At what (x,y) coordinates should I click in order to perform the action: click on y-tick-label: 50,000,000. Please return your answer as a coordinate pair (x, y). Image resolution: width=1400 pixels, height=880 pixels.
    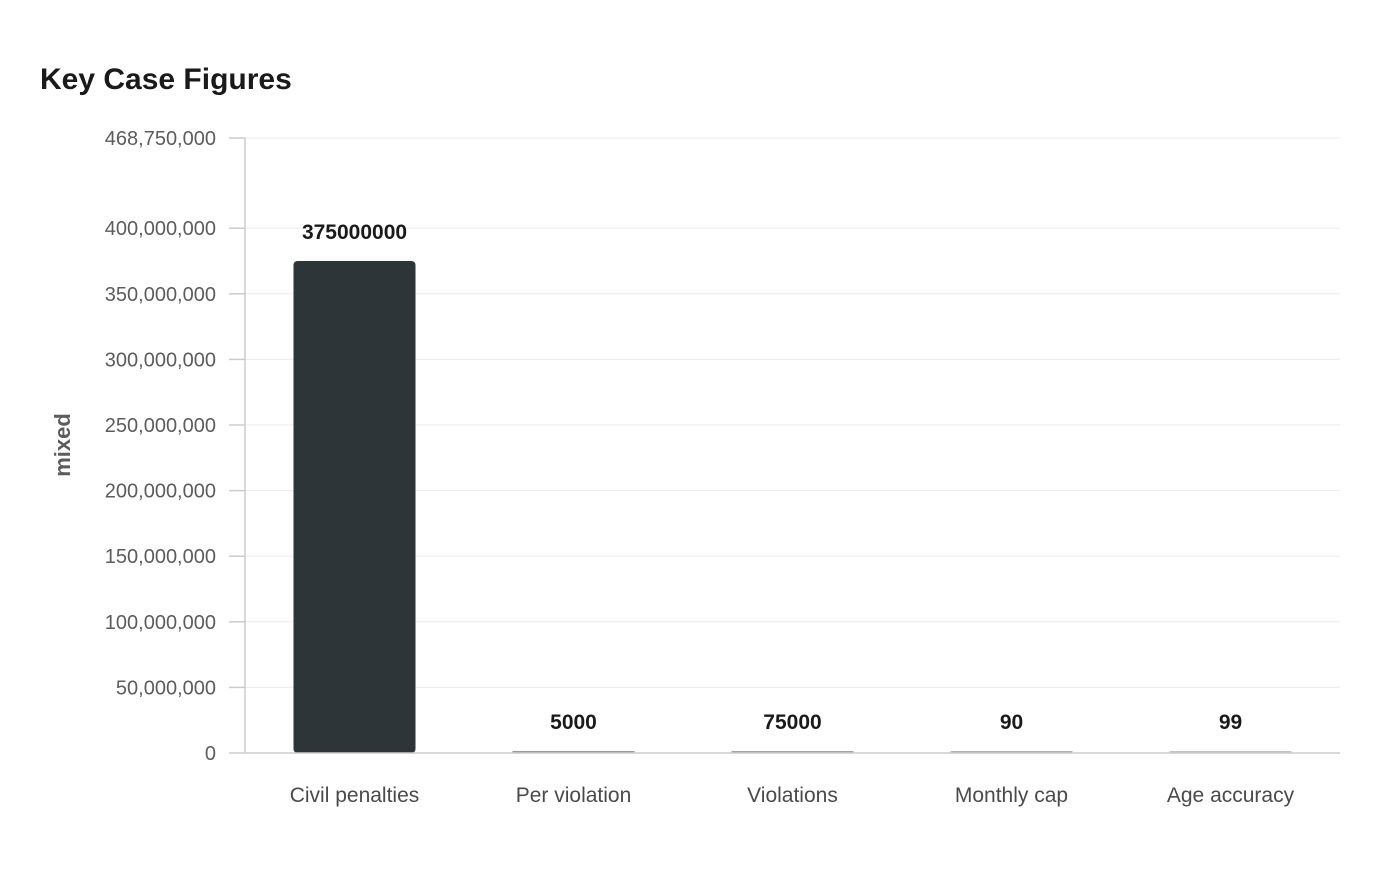
    Looking at the image, I should click on (166, 688).